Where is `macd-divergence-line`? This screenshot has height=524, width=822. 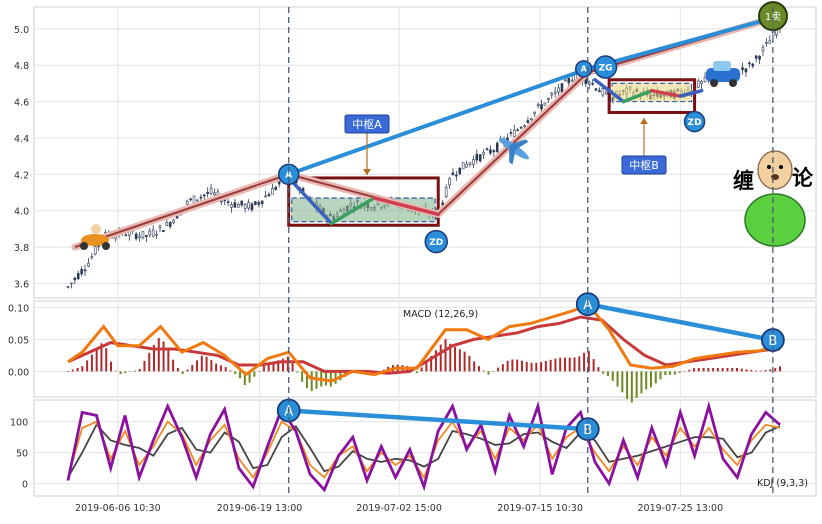
macd-divergence-line is located at coordinates (680, 322).